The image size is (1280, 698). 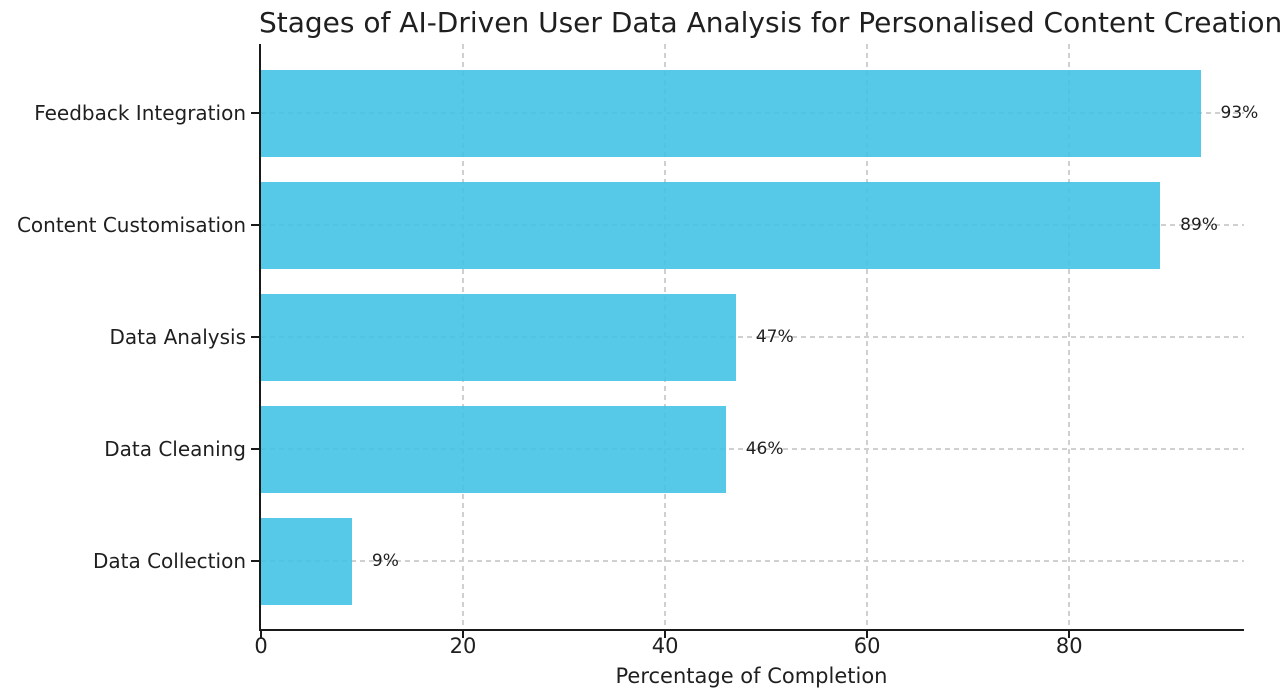 I want to click on x-tick-label: 80, so click(x=1069, y=646).